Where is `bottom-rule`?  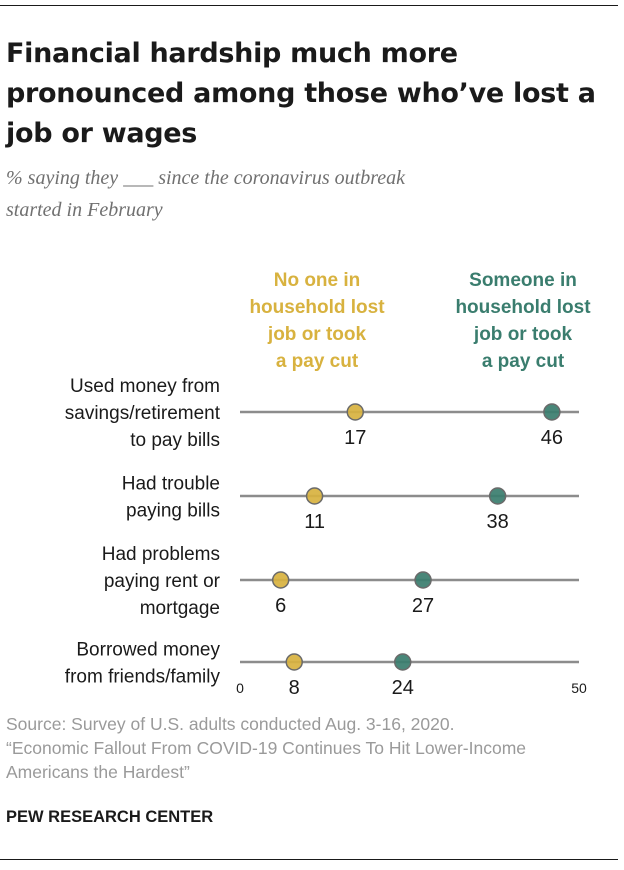 bottom-rule is located at coordinates (309, 859).